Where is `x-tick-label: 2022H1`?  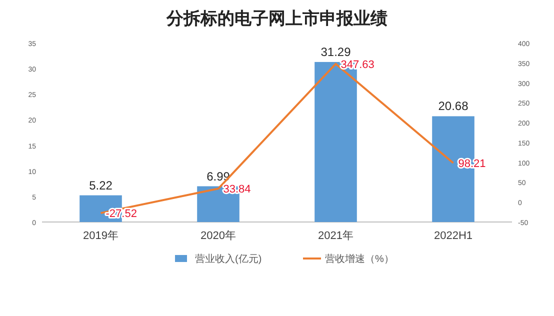 x-tick-label: 2022H1 is located at coordinates (453, 236).